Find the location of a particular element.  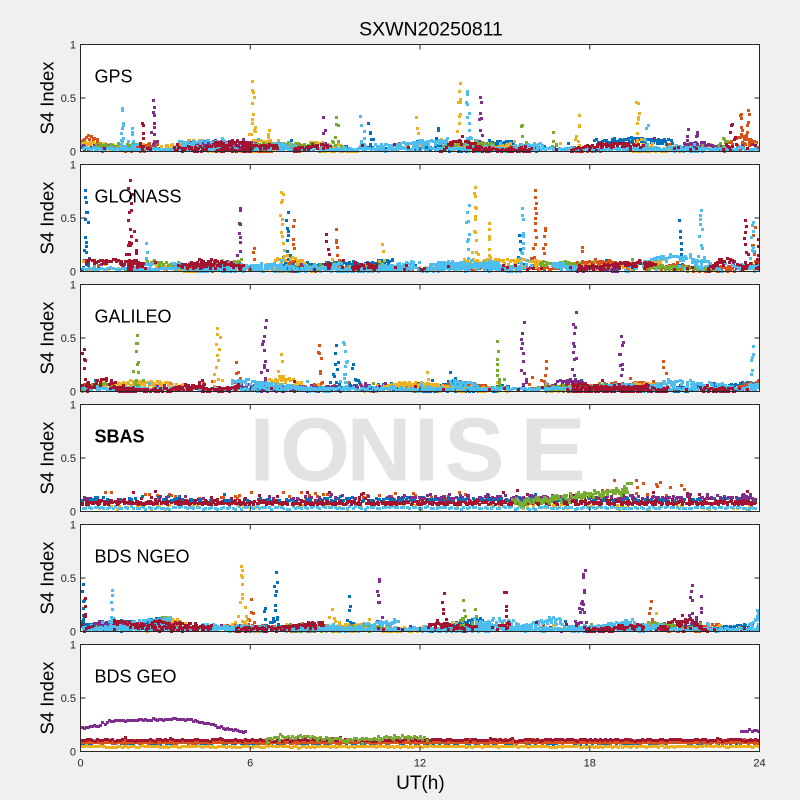

svg-text: GLONASS is located at coordinates (138, 197).